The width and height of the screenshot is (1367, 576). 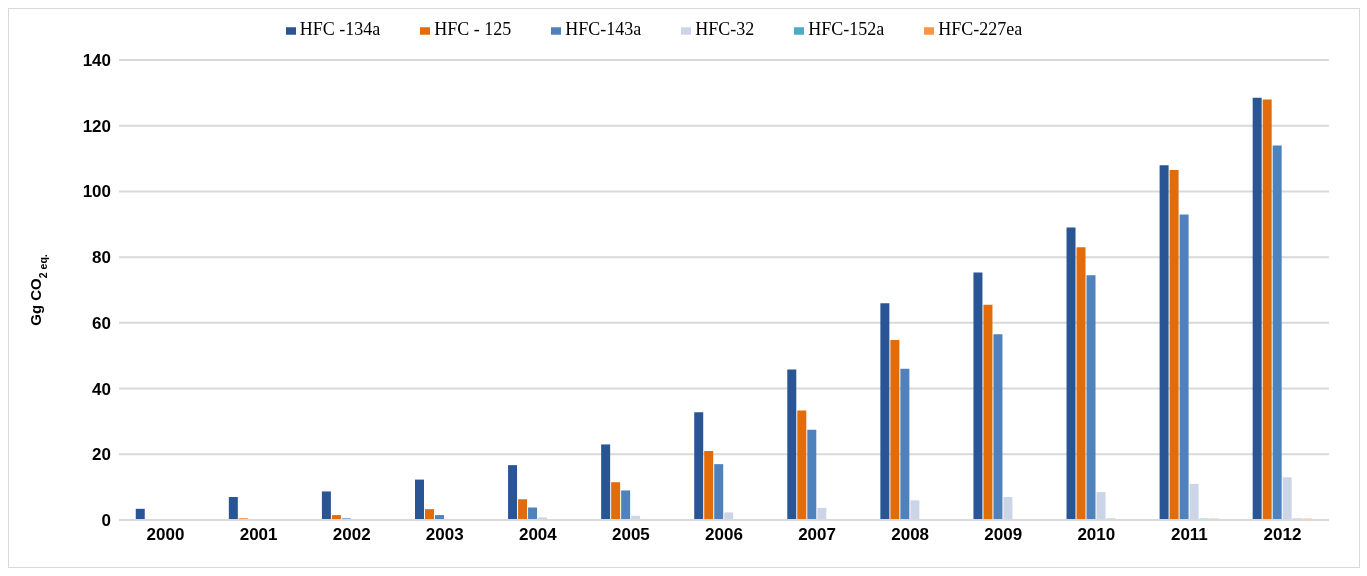 I want to click on legend-label: HFC-32, so click(x=725, y=29).